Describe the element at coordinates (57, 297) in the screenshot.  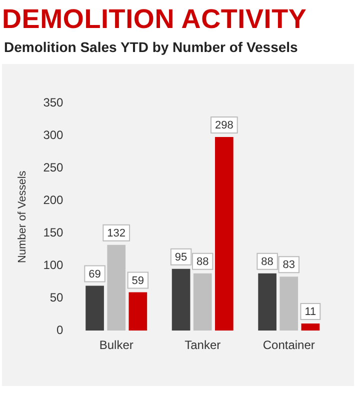
I see `y-tick-label: 50` at that location.